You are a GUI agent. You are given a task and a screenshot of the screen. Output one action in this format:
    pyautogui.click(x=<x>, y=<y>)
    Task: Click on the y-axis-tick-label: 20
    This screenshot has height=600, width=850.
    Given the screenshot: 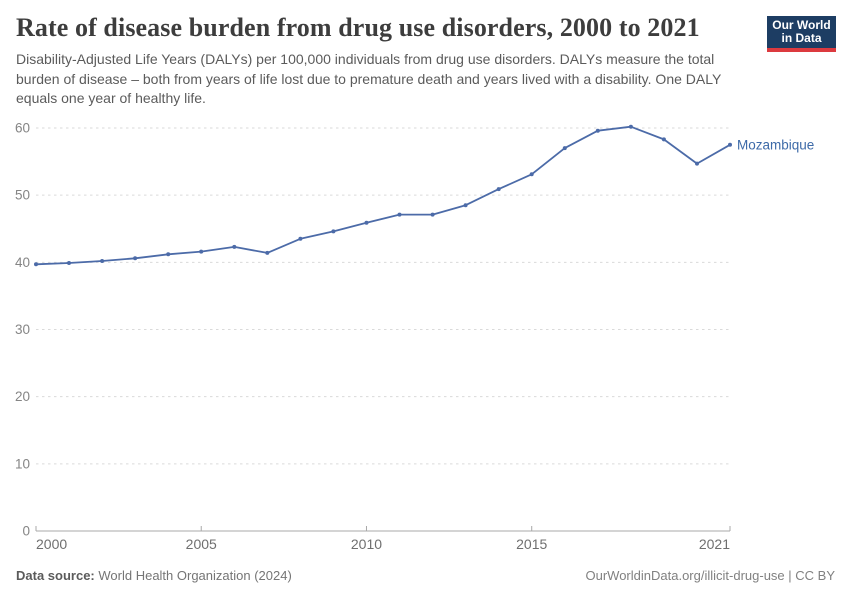 What is the action you would take?
    pyautogui.click(x=22, y=396)
    